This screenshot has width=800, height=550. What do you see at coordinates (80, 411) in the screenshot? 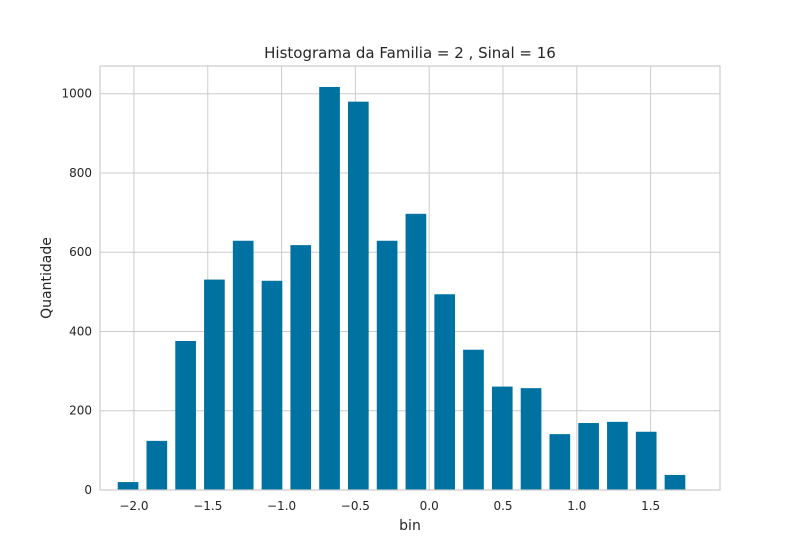
I see `y-tick-label: 200` at bounding box center [80, 411].